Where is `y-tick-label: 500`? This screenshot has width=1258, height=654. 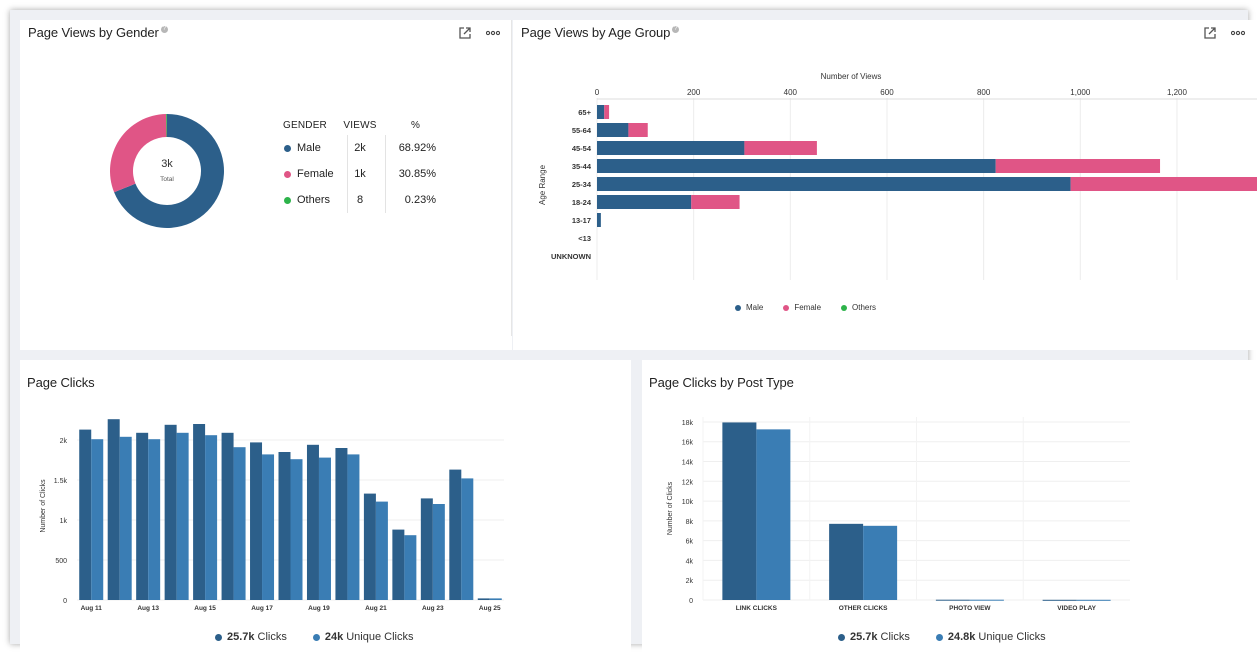
y-tick-label: 500 is located at coordinates (61, 561).